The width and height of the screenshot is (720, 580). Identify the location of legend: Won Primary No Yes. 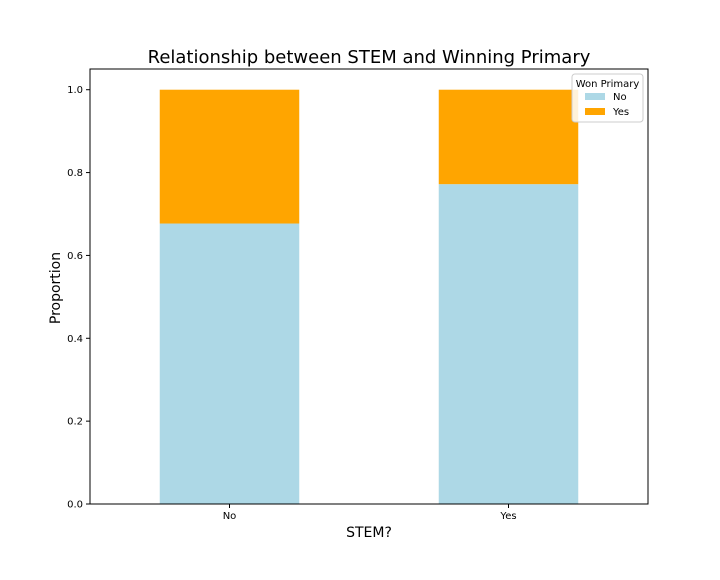
(607, 98).